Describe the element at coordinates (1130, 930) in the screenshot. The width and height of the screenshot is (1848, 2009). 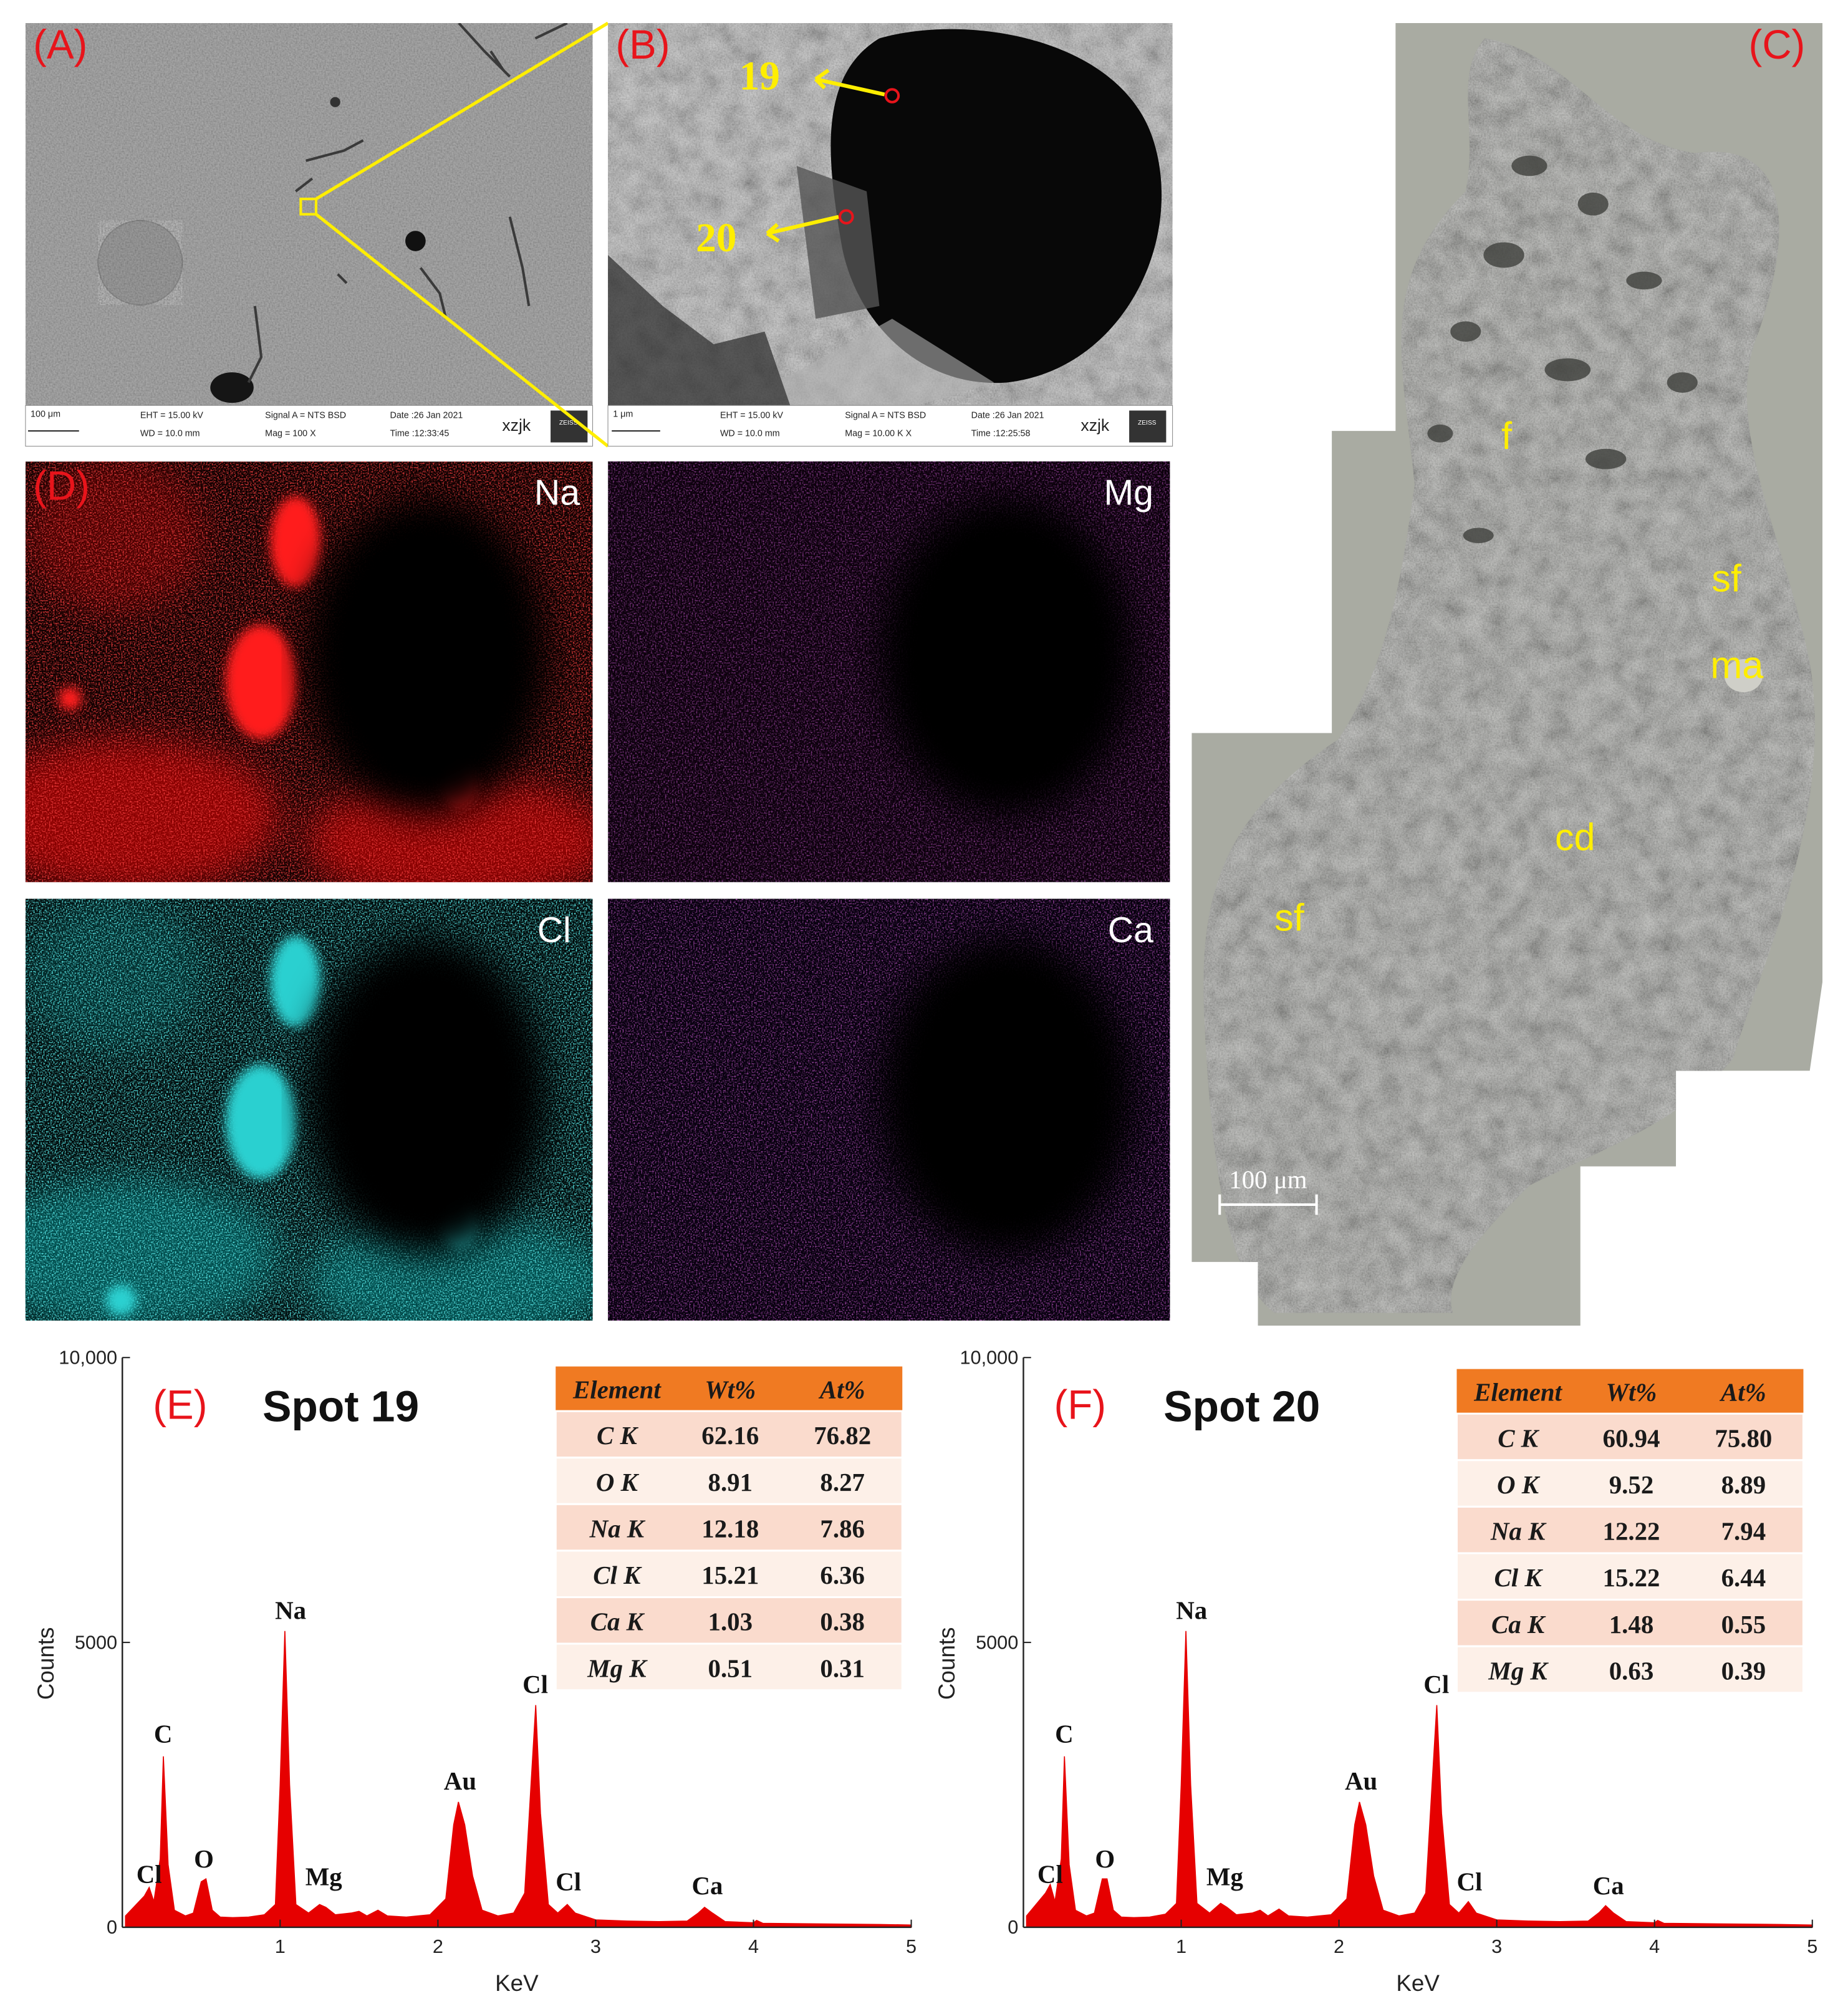
I see `element-label: Ca` at that location.